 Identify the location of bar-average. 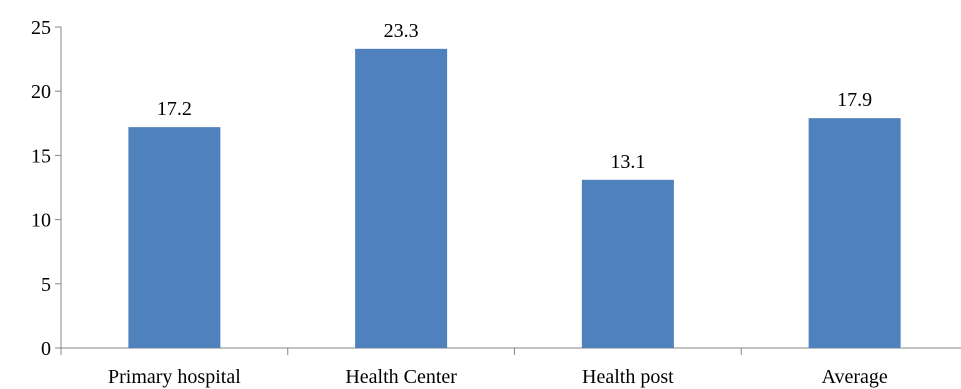
(854, 233).